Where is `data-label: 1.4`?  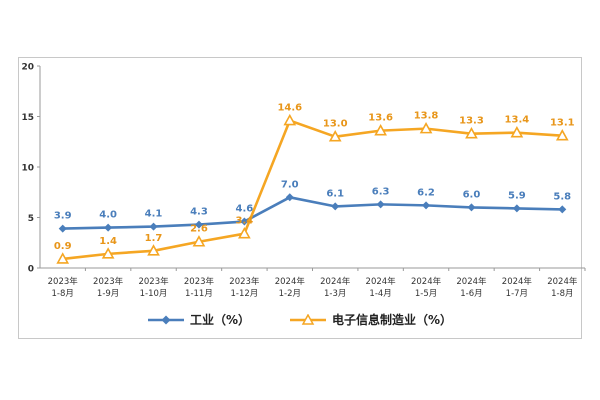 data-label: 1.4 is located at coordinates (108, 241).